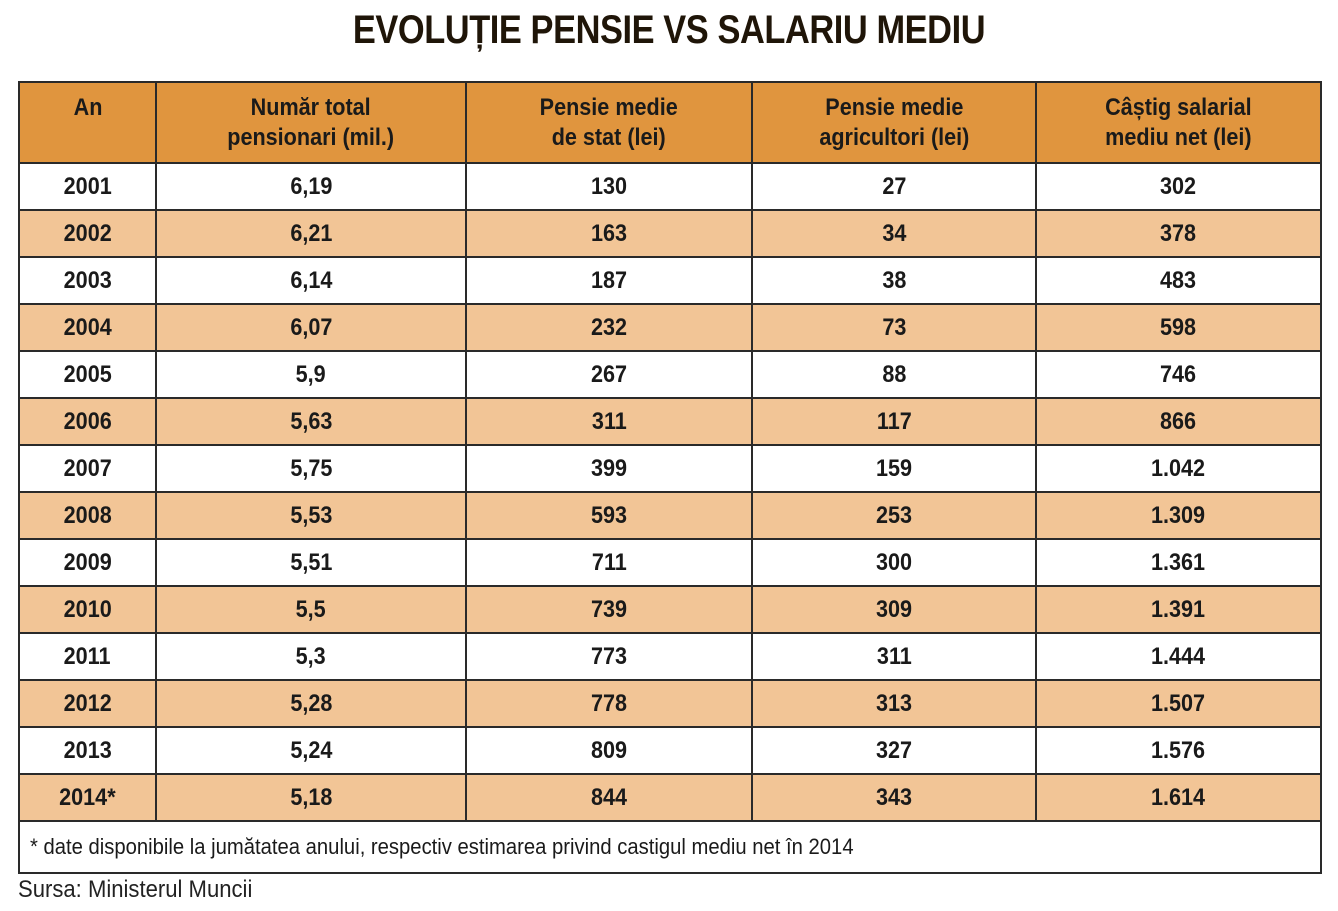  Describe the element at coordinates (87, 468) in the screenshot. I see `cell-year: 2007` at that location.